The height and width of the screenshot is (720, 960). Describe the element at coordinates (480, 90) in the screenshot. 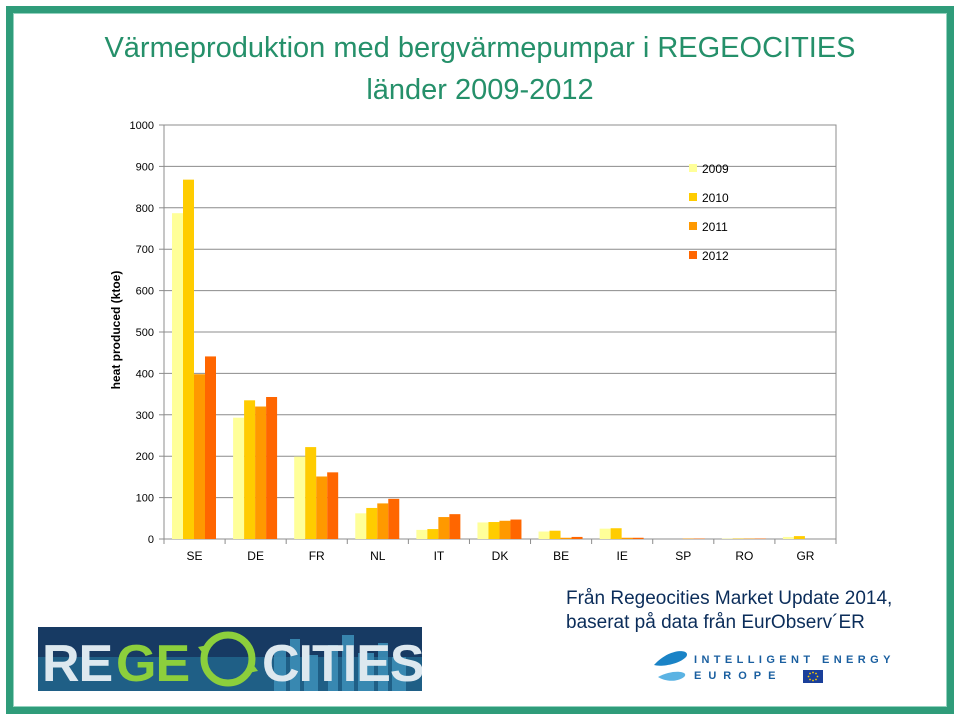

I see `slide-title-line2: länder 2009-2012` at that location.